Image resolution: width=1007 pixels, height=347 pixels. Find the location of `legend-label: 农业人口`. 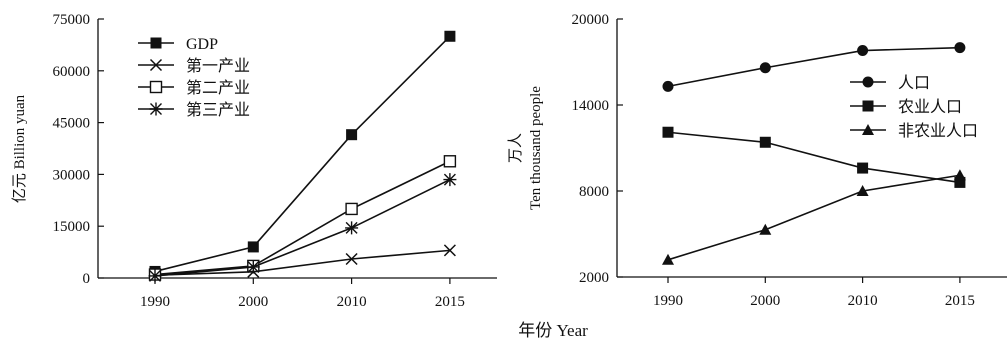

legend-label: 农业人口 is located at coordinates (930, 107).